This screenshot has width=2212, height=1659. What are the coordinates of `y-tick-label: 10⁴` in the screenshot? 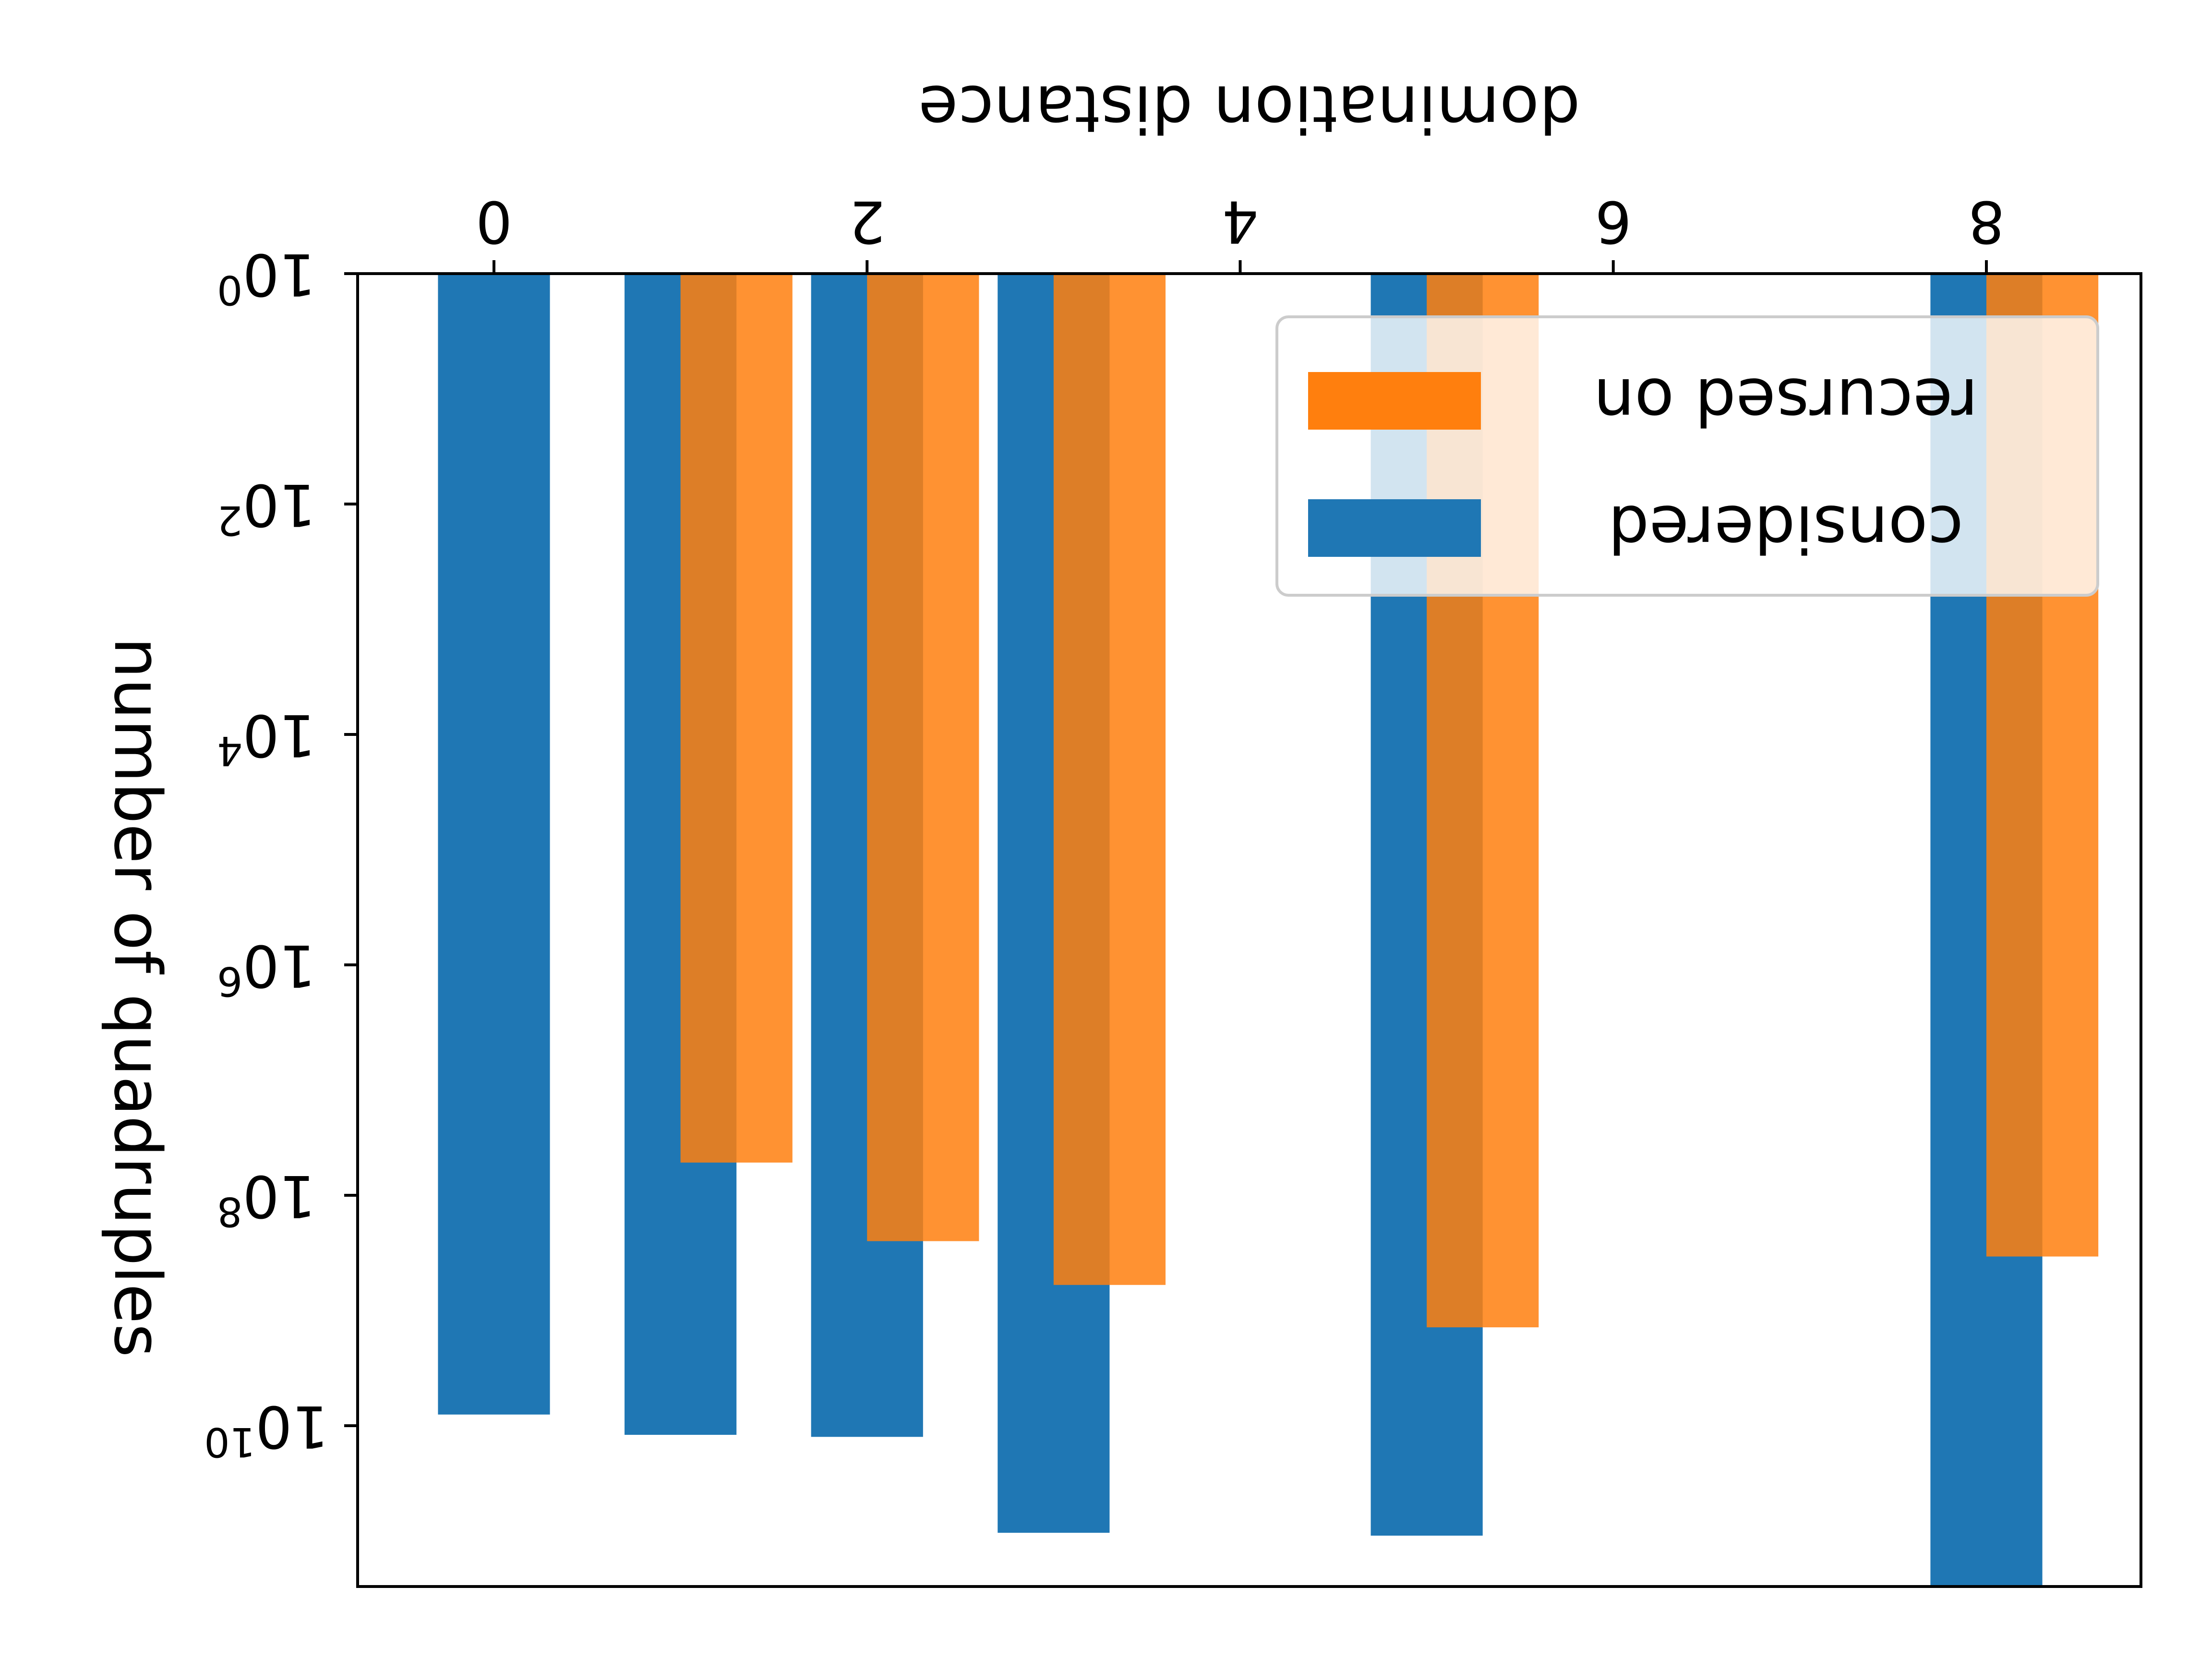 It's located at (266, 737).